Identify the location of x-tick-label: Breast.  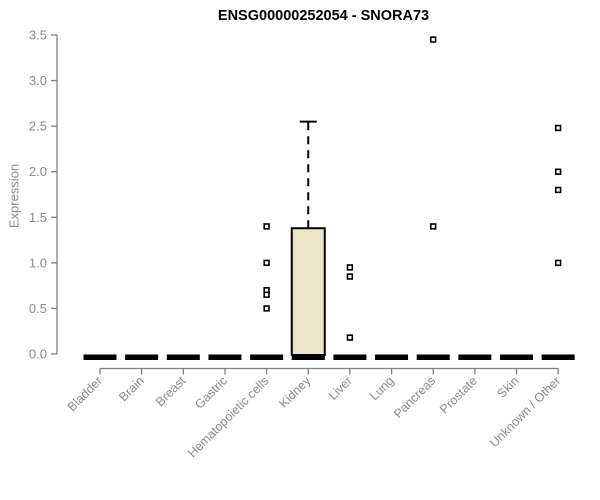
(171, 391).